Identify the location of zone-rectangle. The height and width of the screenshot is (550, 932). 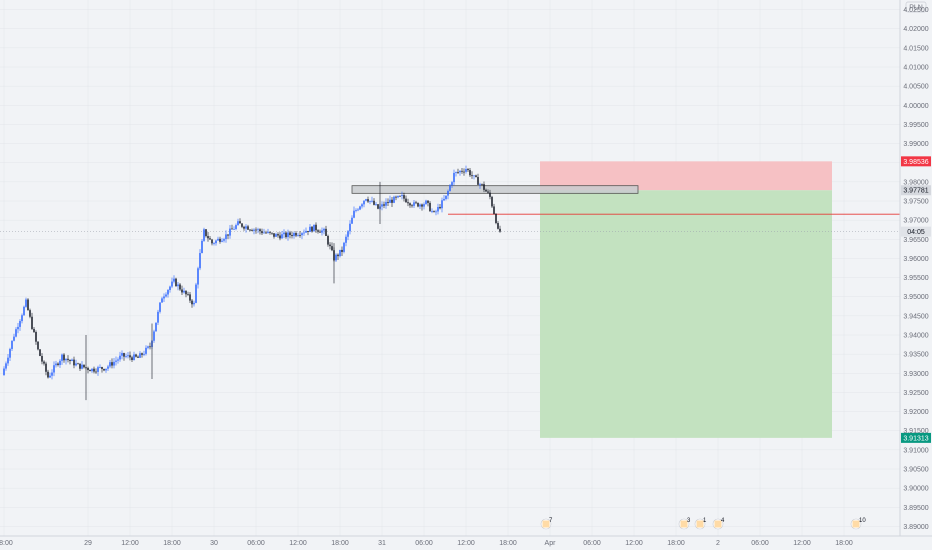
(495, 189).